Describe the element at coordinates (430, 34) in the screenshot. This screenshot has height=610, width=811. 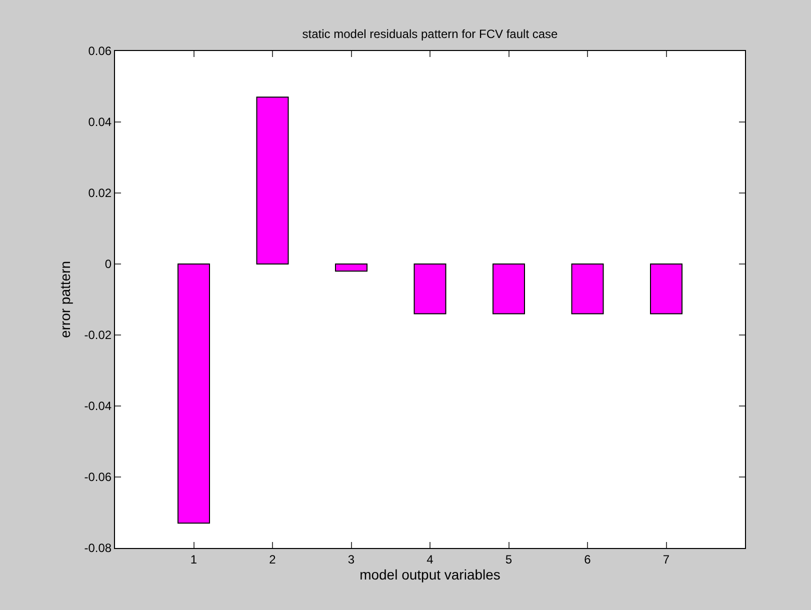
I see `chart-title: static model residuals pattern for FCV fault case` at that location.